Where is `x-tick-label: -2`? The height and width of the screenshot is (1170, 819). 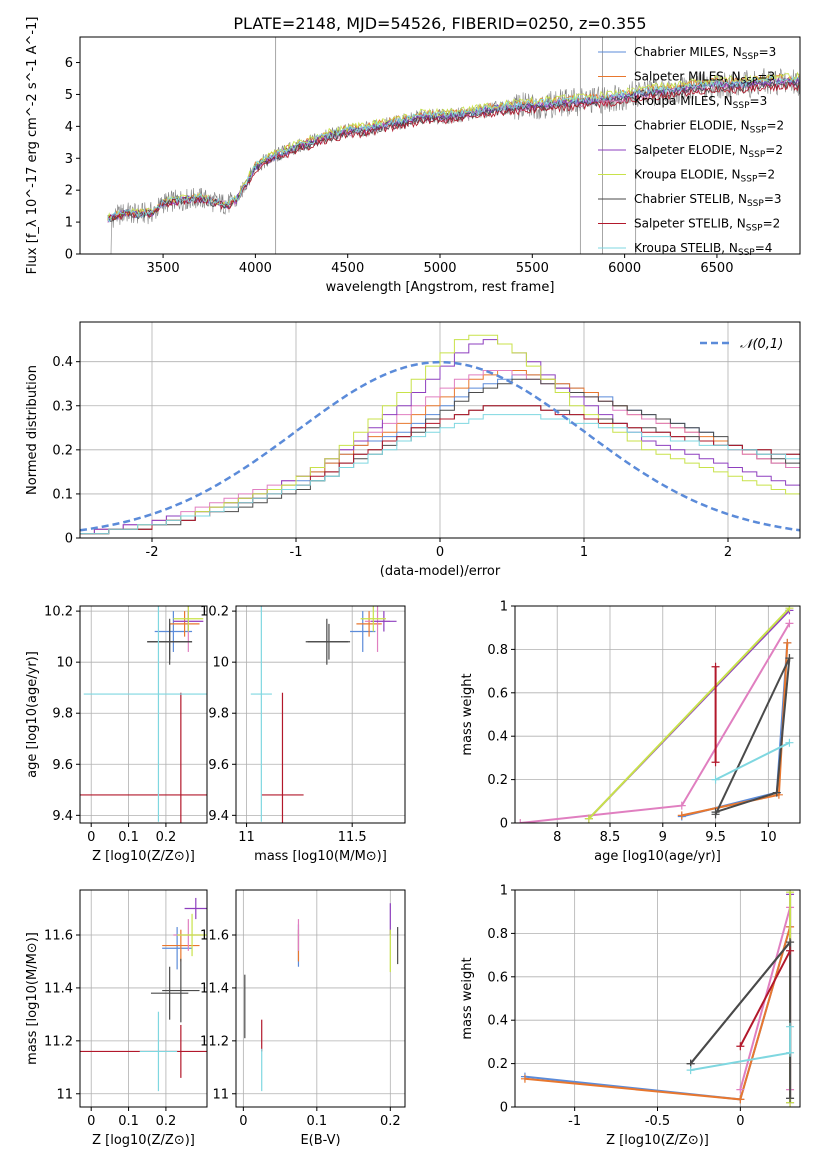 x-tick-label: -2 is located at coordinates (152, 552).